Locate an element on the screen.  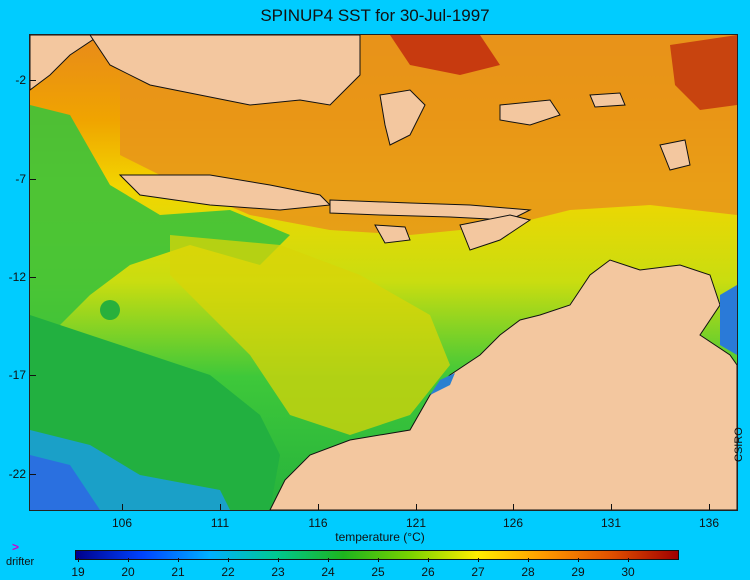
colorbar-tick-label: 20 is located at coordinates (128, 572).